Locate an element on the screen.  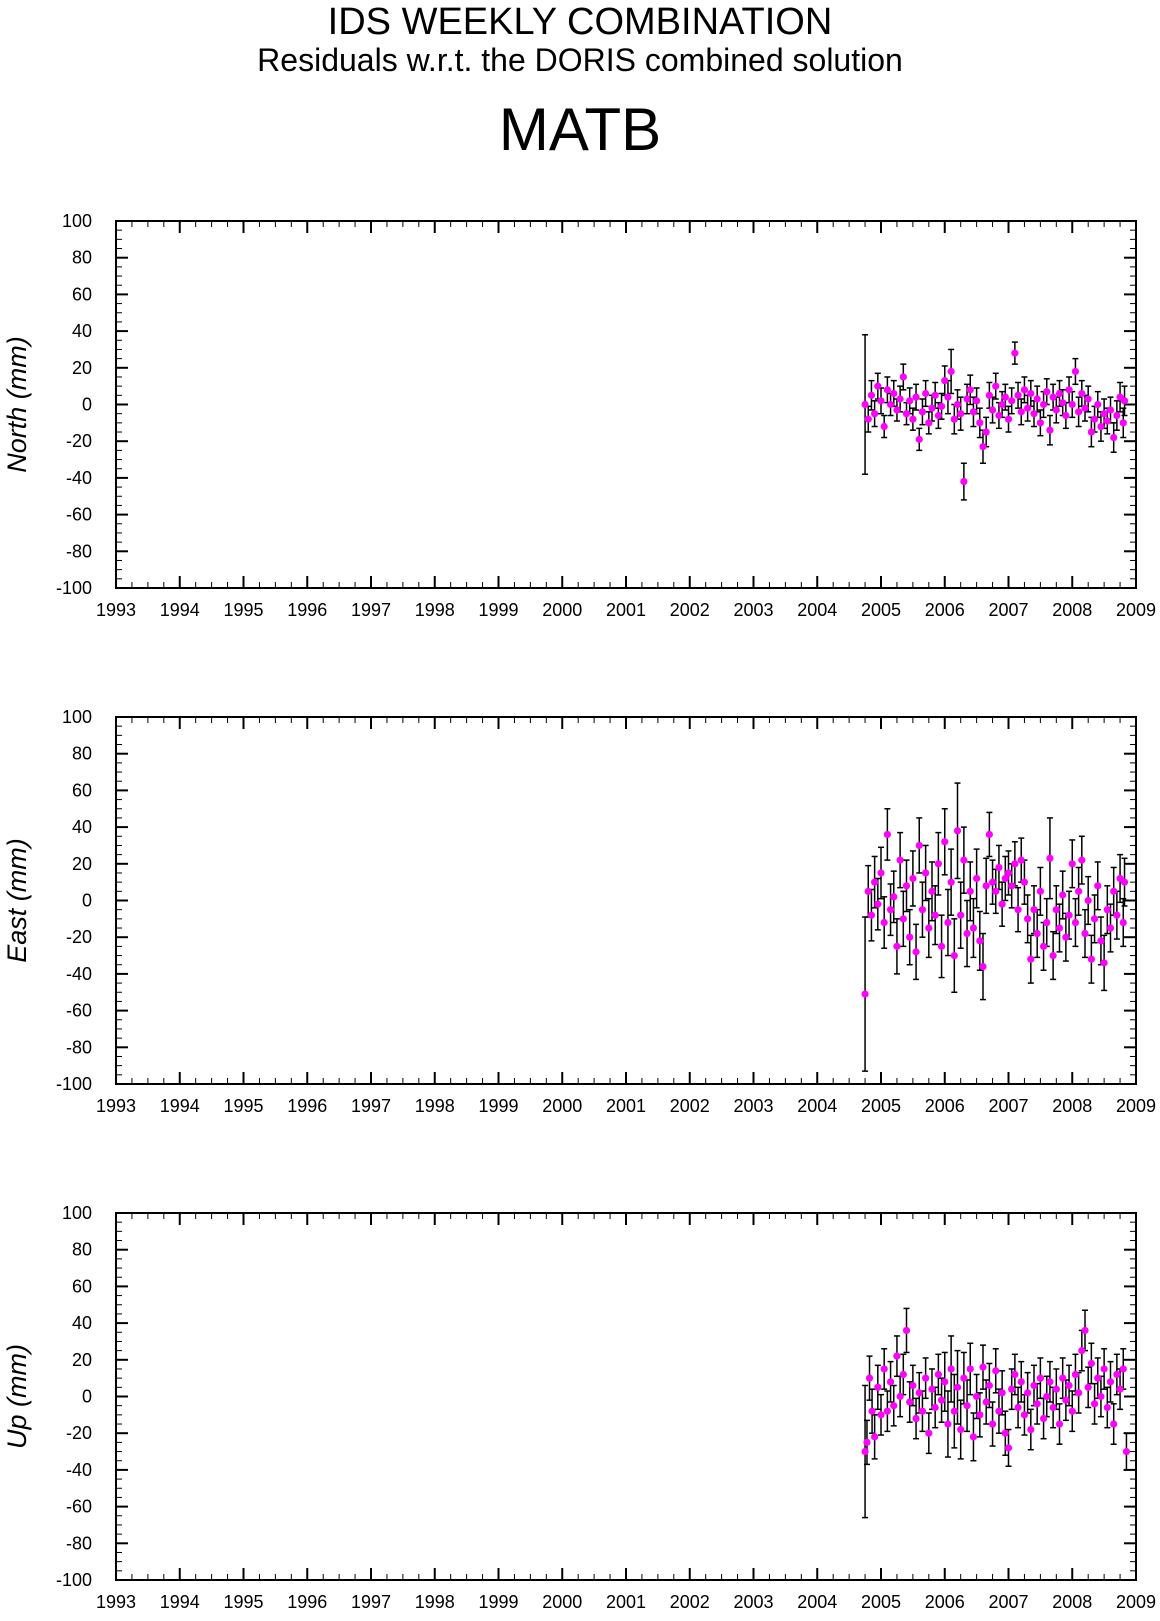
y-tick-label: -20 is located at coordinates (79, 1433).